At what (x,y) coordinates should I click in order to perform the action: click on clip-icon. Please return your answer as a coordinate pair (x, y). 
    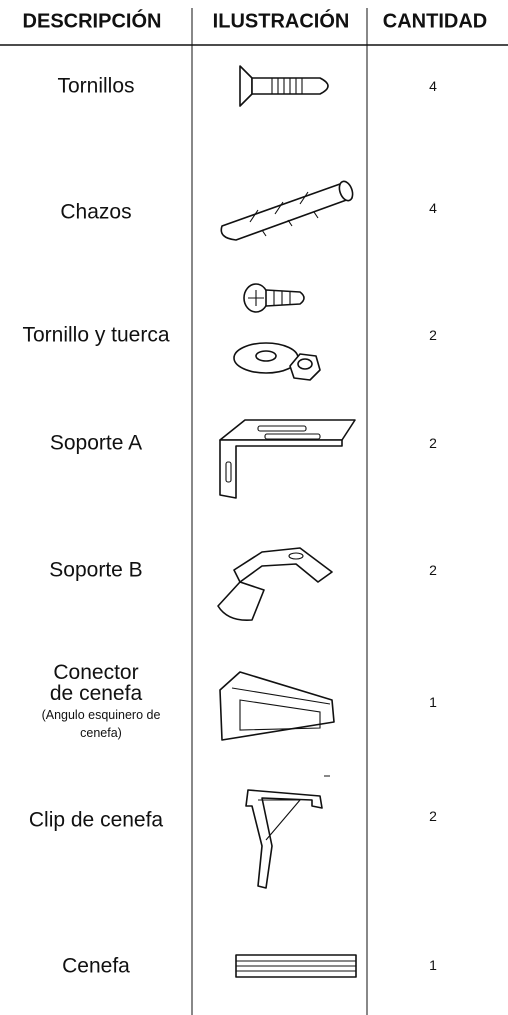
    Looking at the image, I should click on (287, 832).